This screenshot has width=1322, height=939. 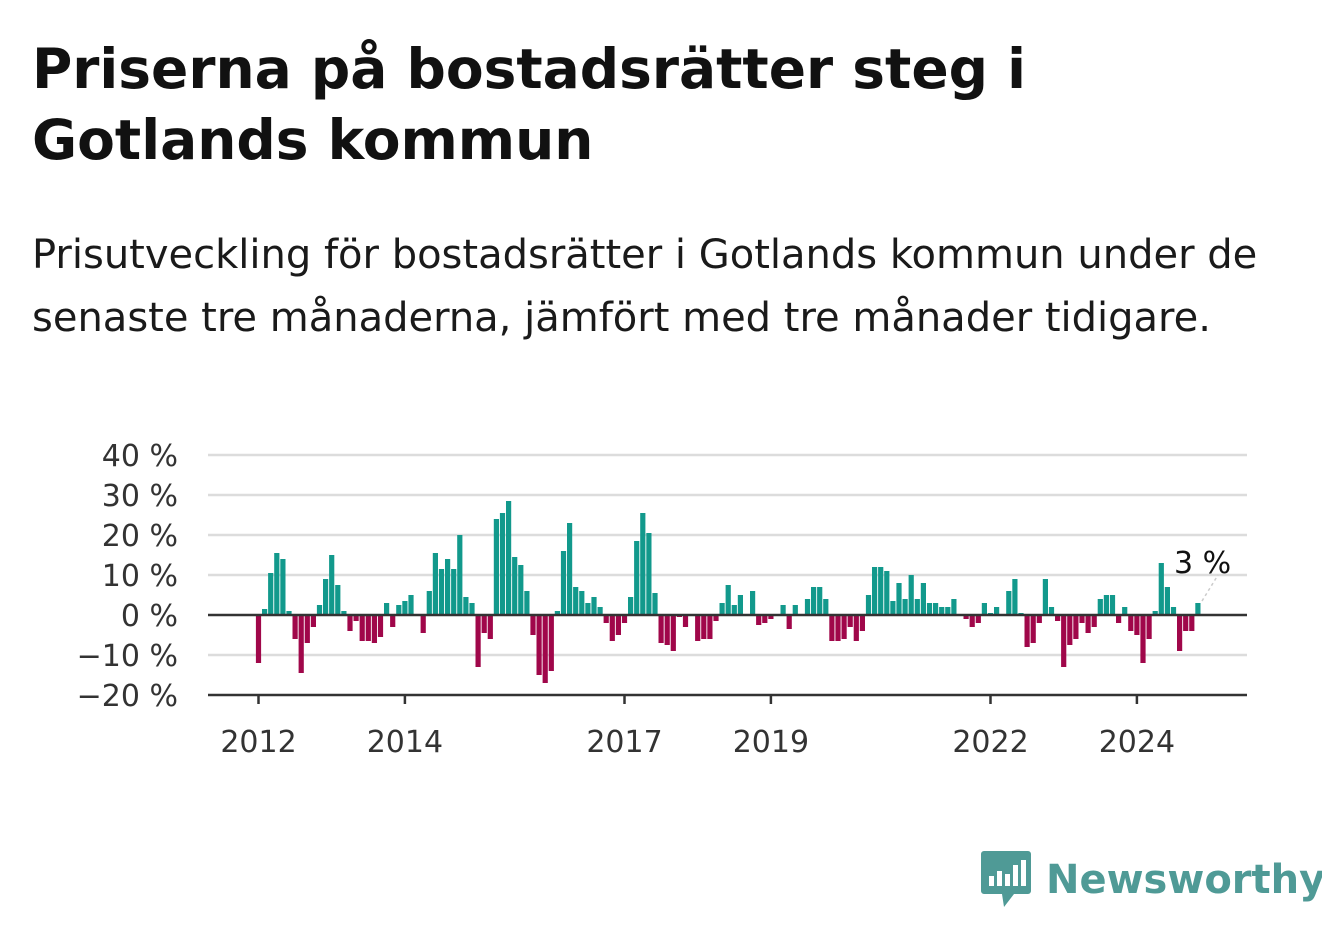 What do you see at coordinates (140, 456) in the screenshot?
I see `y-tick-label: 40 %` at bounding box center [140, 456].